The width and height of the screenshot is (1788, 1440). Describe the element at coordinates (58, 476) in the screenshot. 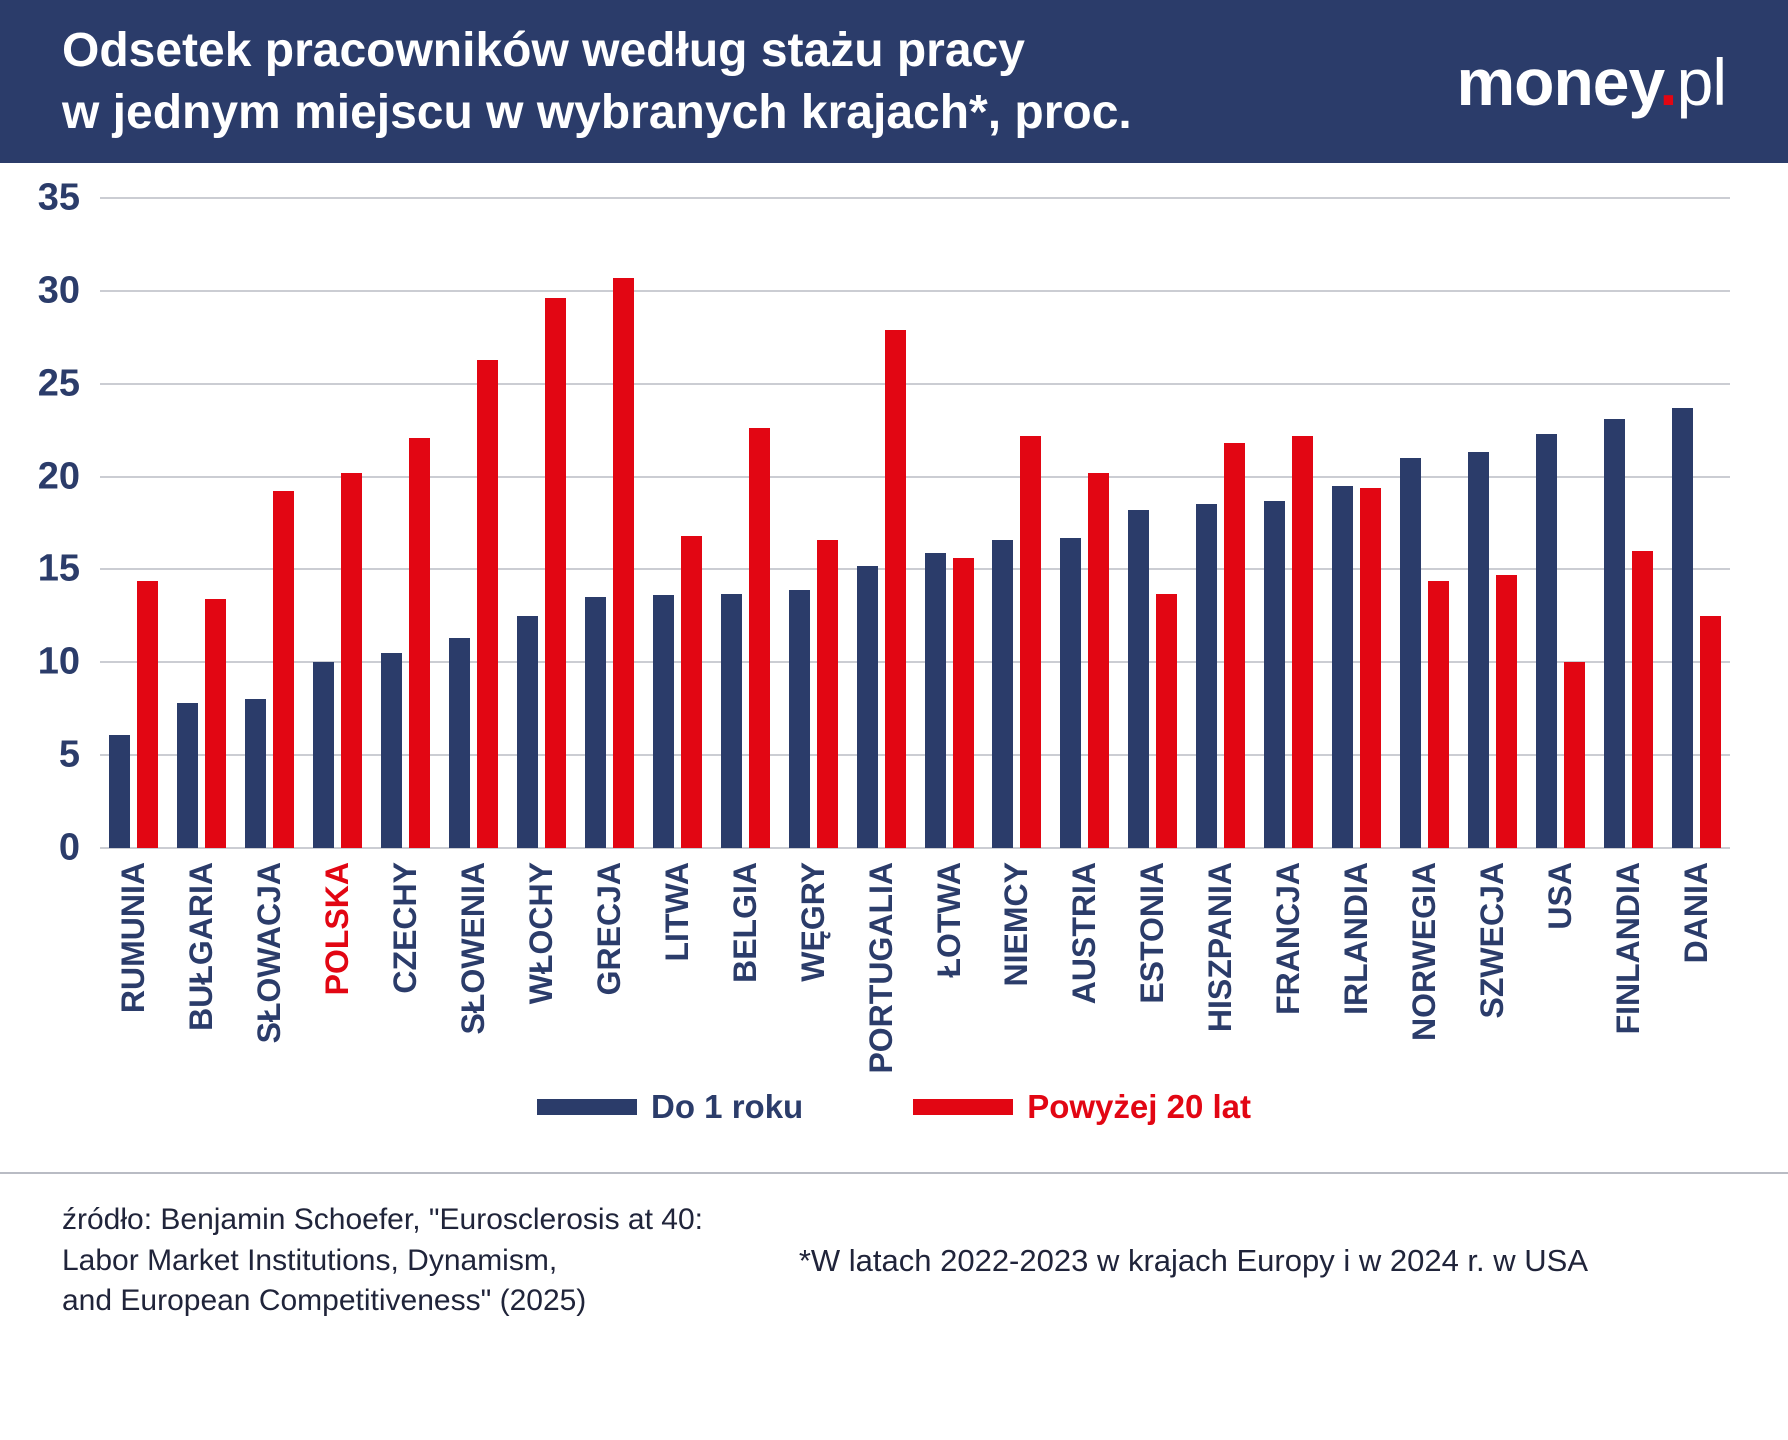

I see `y-tick-label: 20` at that location.